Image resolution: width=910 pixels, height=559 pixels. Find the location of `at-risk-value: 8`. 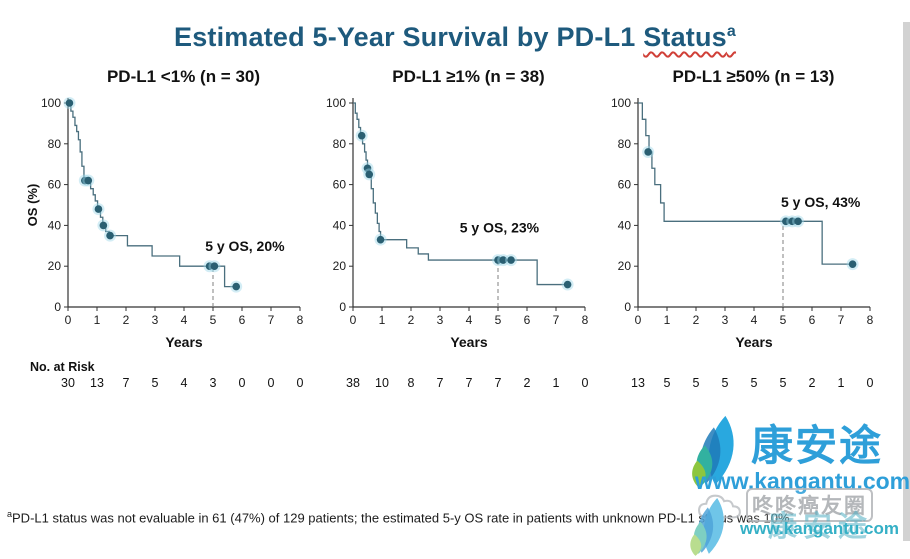

at-risk-value: 8 is located at coordinates (411, 383).